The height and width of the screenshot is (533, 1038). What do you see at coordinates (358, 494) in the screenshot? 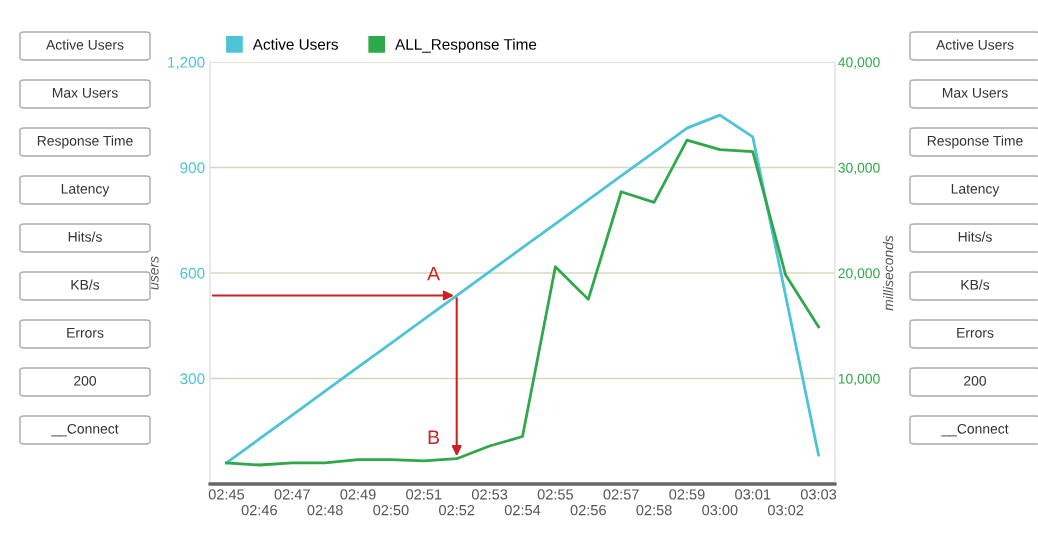
I see `x-tick-label: 02:49` at bounding box center [358, 494].